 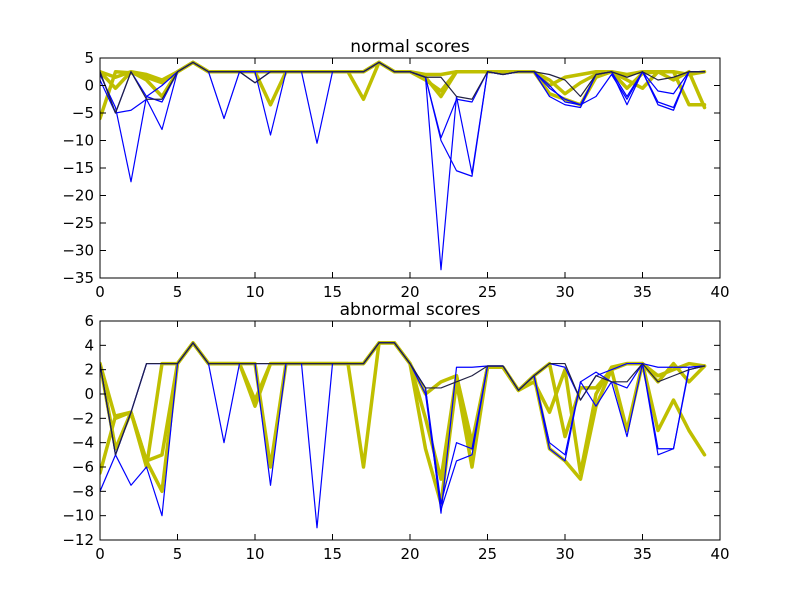 What do you see at coordinates (78, 168) in the screenshot?
I see `y-tick-label: −15` at bounding box center [78, 168].